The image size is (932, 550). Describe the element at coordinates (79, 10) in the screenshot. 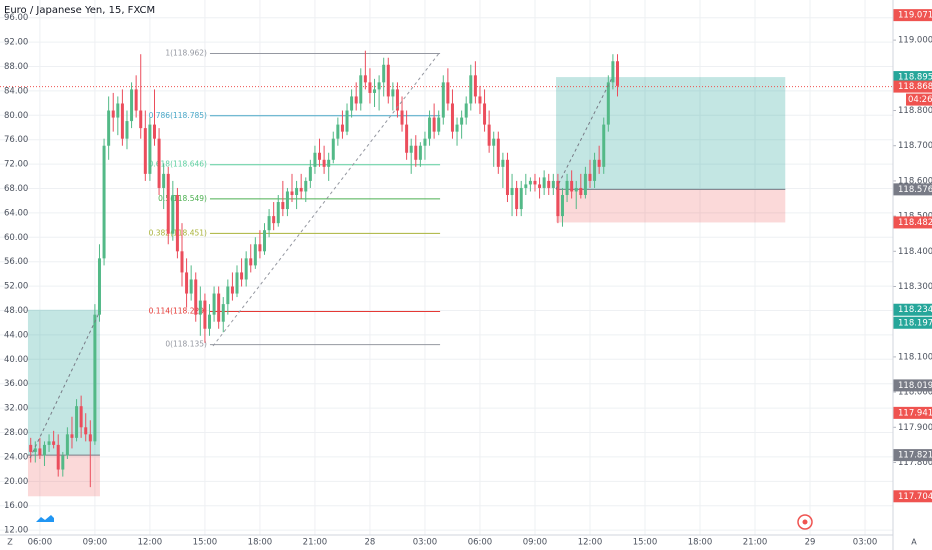

I see `chart-title: Euro / Japanese Yen, 15, FXCM` at that location.